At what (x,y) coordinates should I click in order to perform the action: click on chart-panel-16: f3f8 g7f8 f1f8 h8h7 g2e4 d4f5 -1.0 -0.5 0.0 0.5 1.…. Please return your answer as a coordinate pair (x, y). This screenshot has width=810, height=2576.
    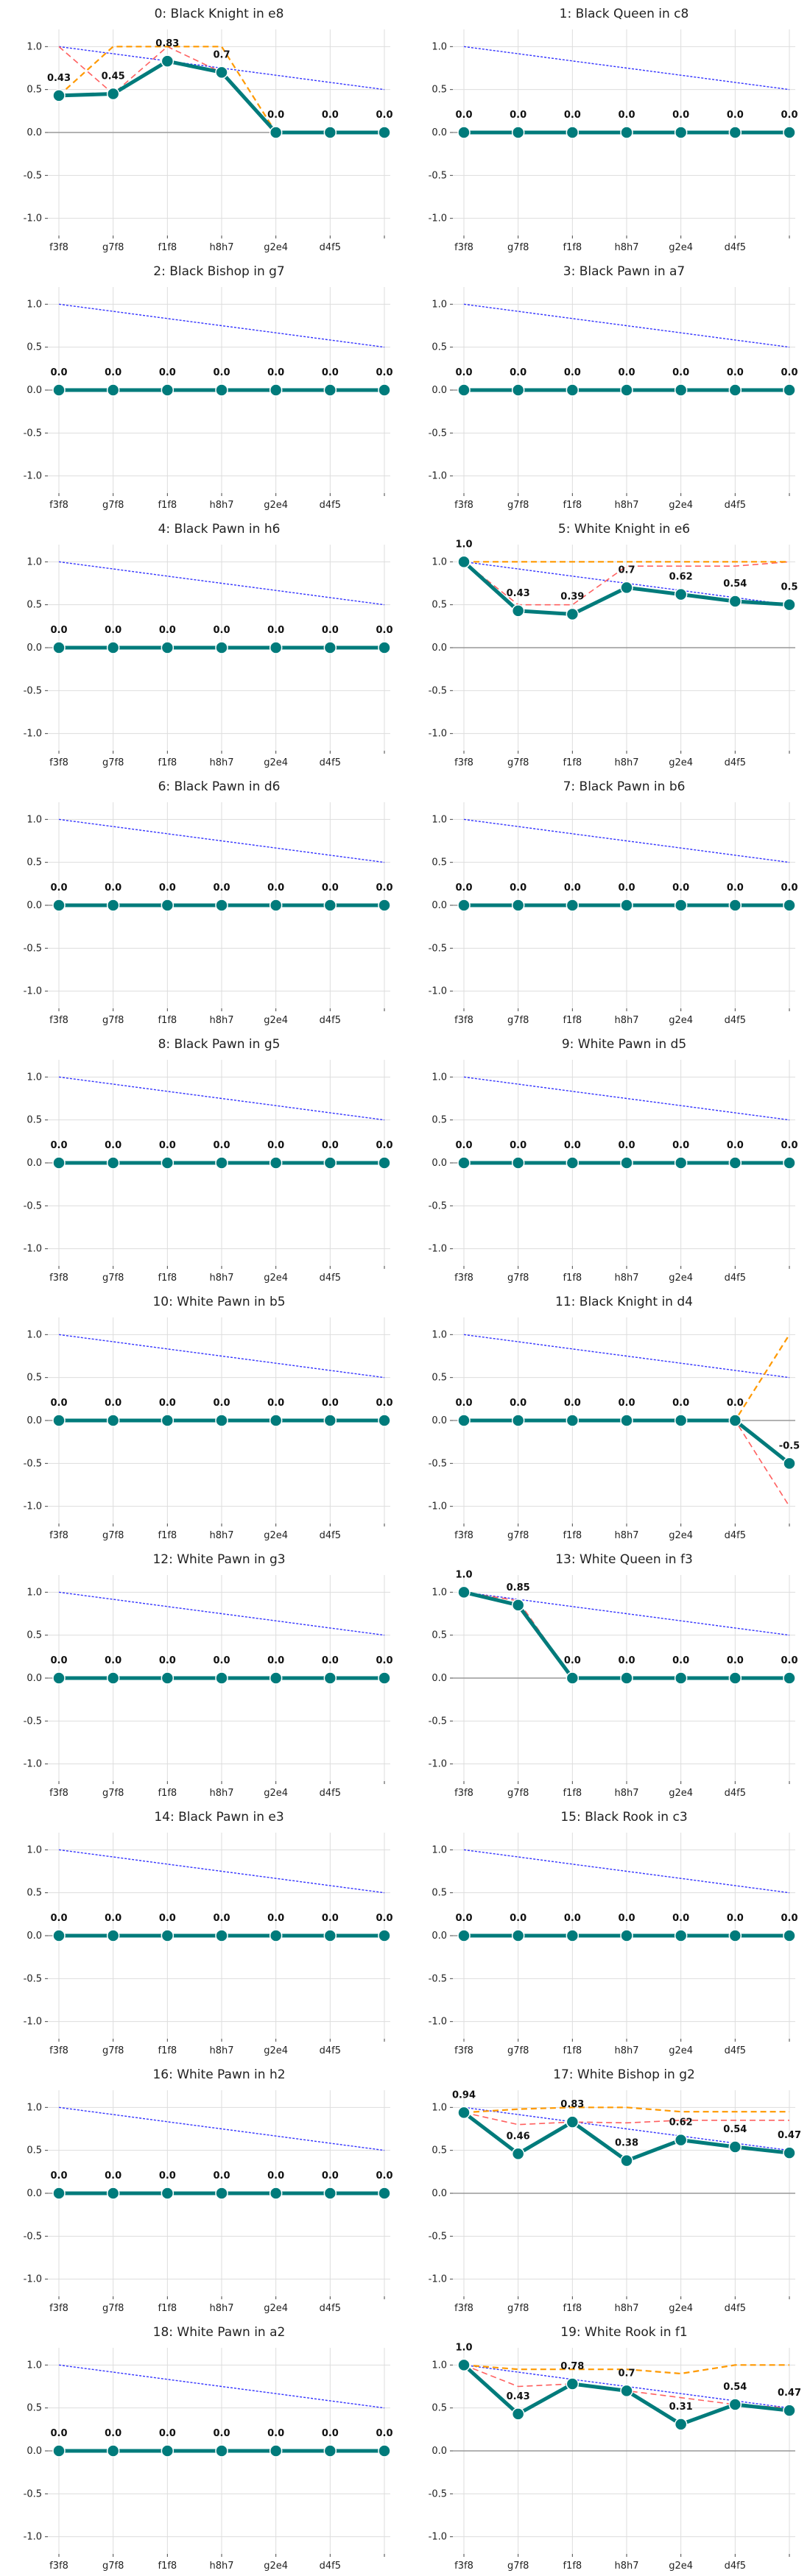
    Looking at the image, I should click on (202, 2189).